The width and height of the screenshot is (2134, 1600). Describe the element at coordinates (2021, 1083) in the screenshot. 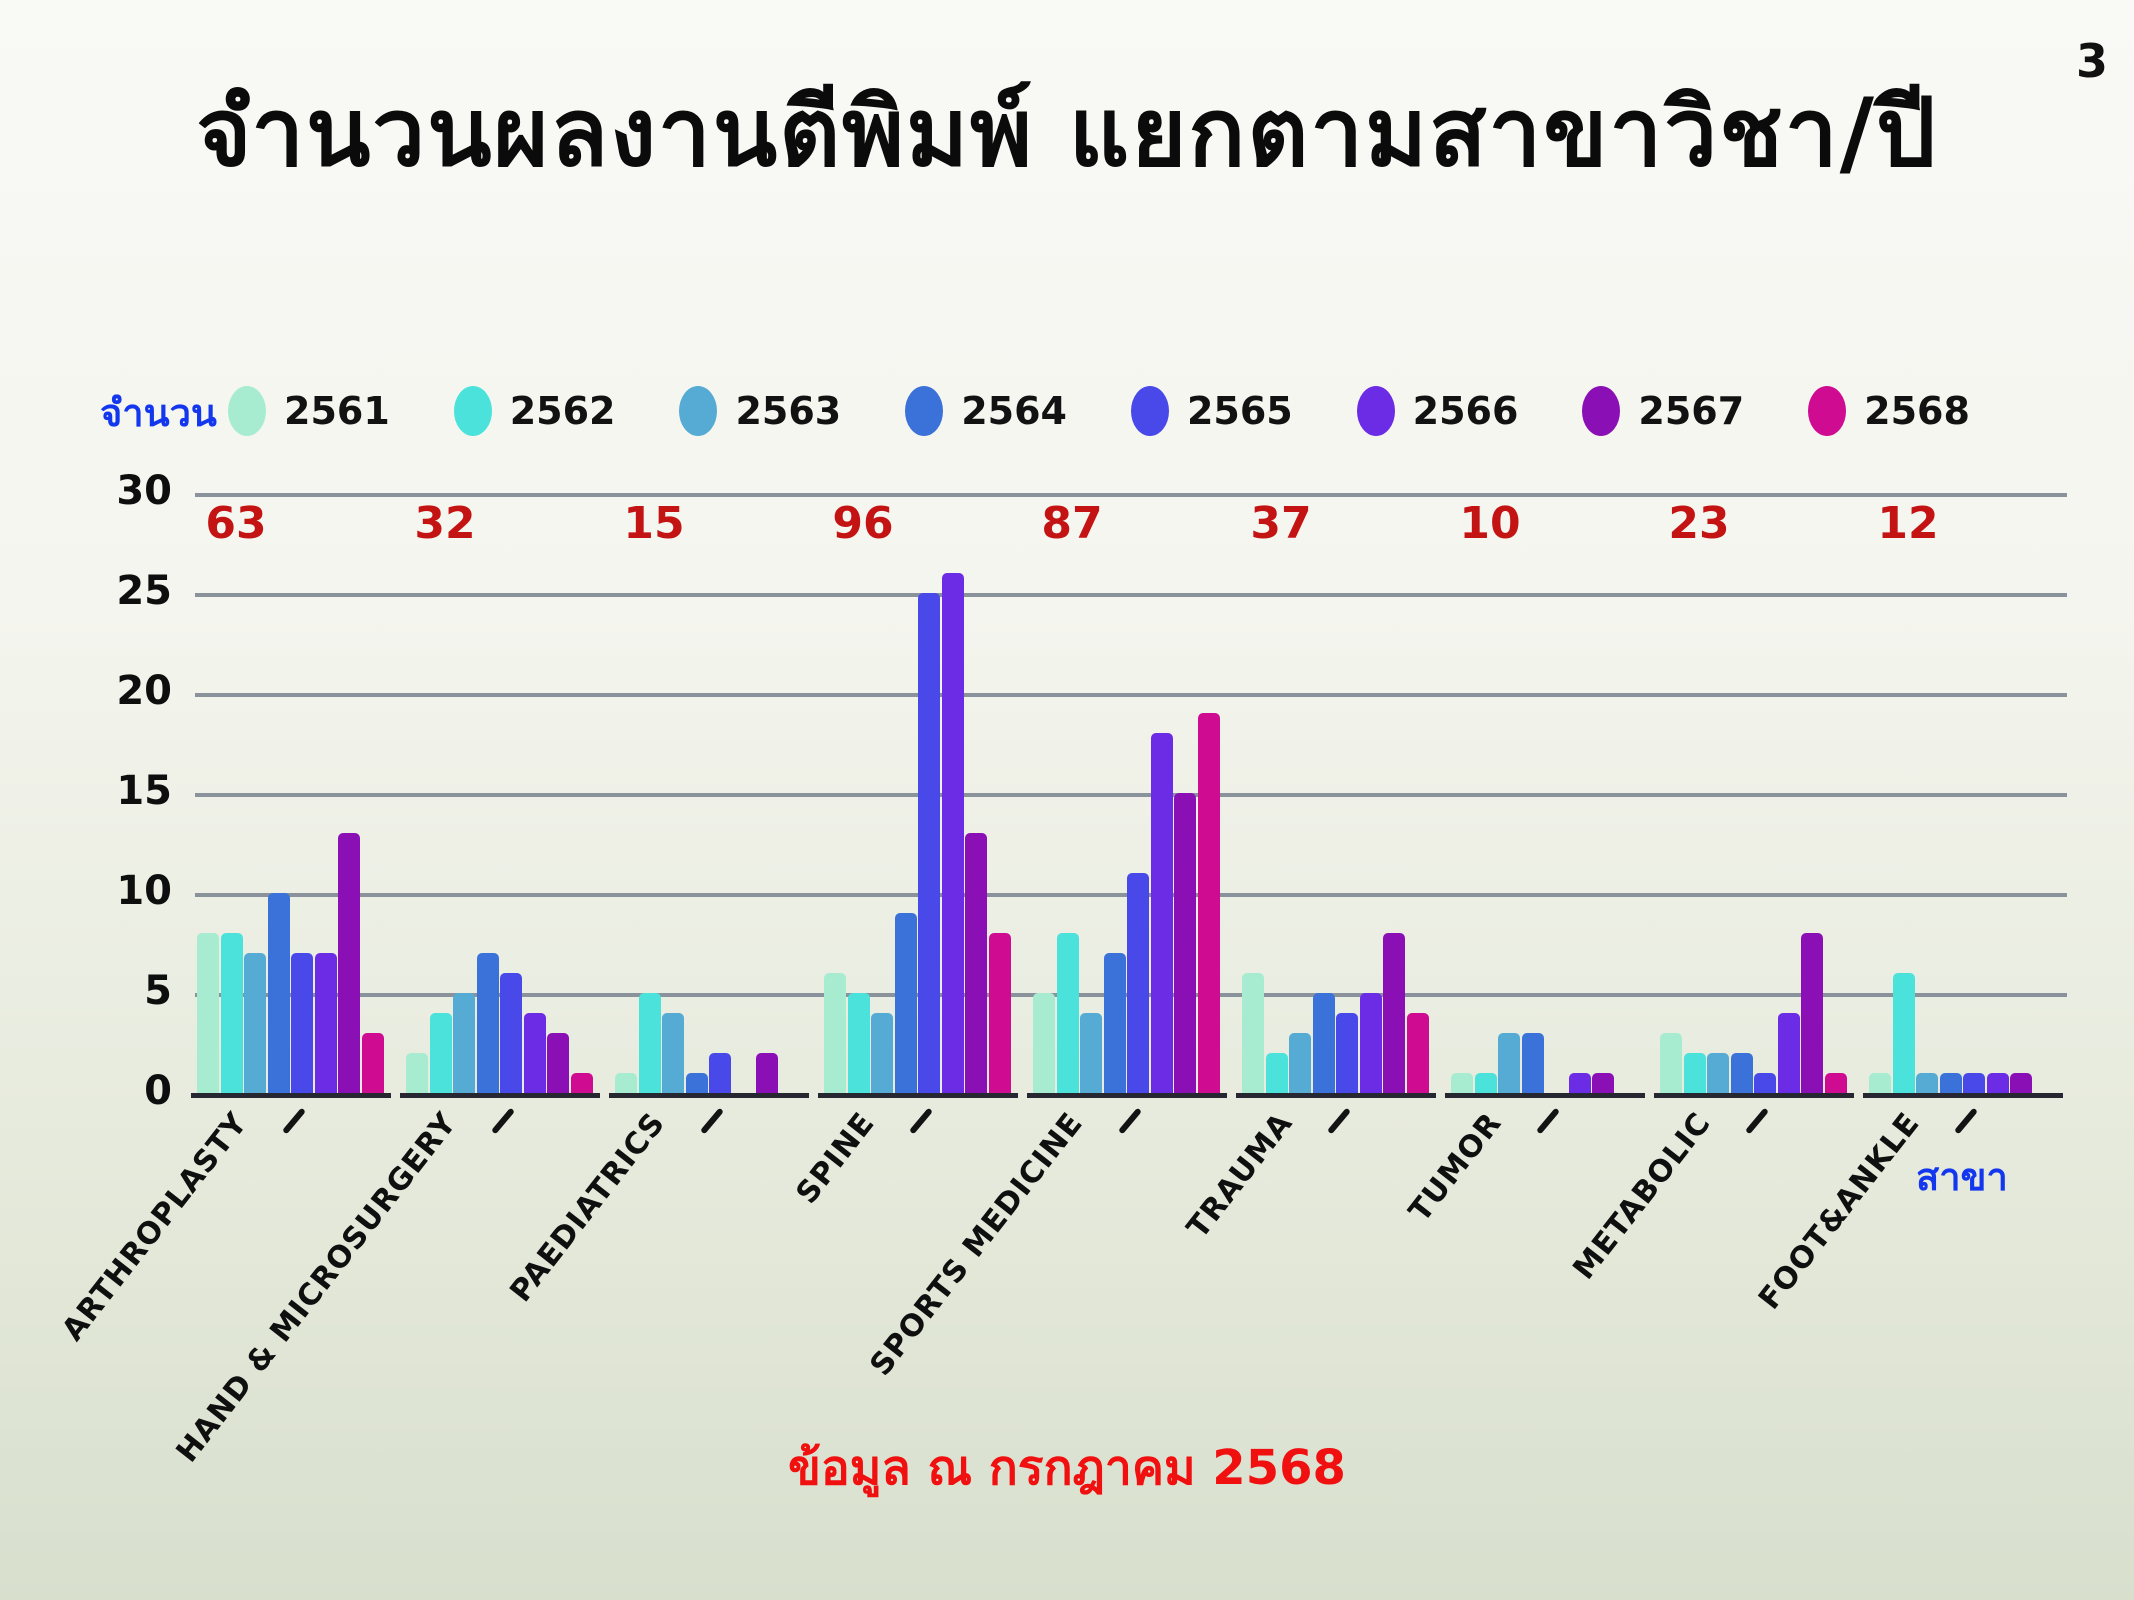

I see `bar-2567-FOOT&ANKLE` at that location.